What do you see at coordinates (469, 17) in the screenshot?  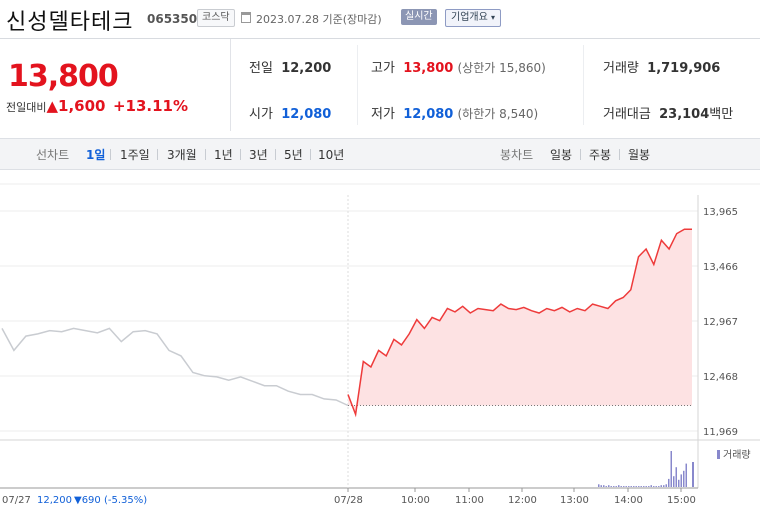 I see `company-overview-label: 기업개요` at bounding box center [469, 17].